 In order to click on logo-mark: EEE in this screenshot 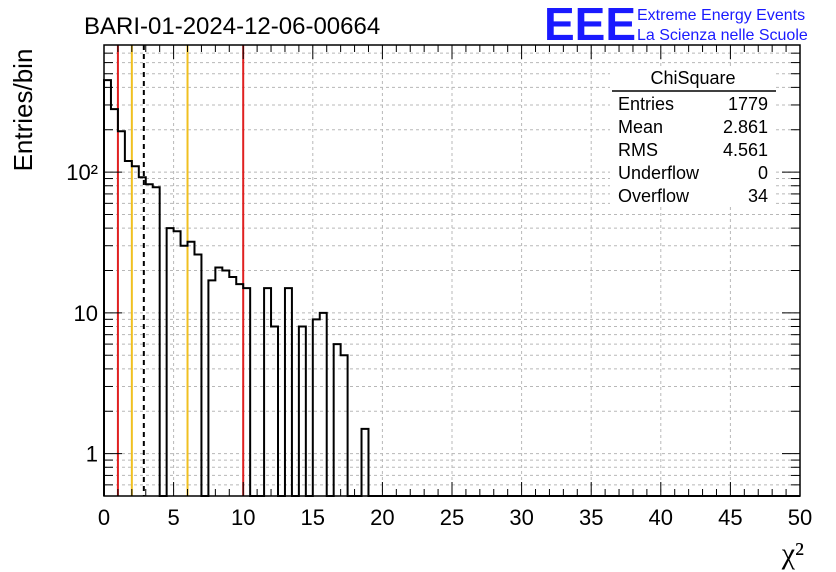, I will do `click(590, 25)`.